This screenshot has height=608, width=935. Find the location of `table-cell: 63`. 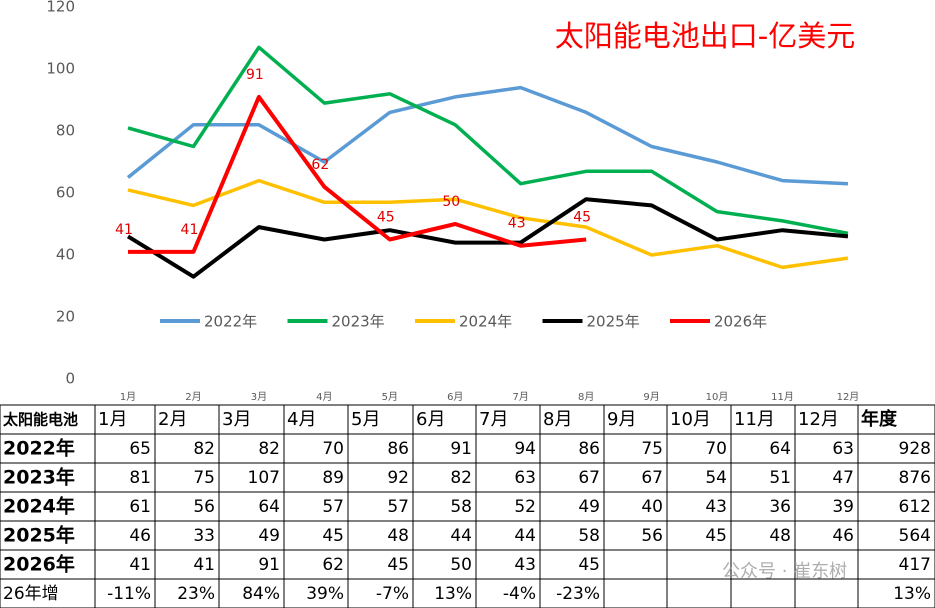

table-cell: 63 is located at coordinates (843, 449).